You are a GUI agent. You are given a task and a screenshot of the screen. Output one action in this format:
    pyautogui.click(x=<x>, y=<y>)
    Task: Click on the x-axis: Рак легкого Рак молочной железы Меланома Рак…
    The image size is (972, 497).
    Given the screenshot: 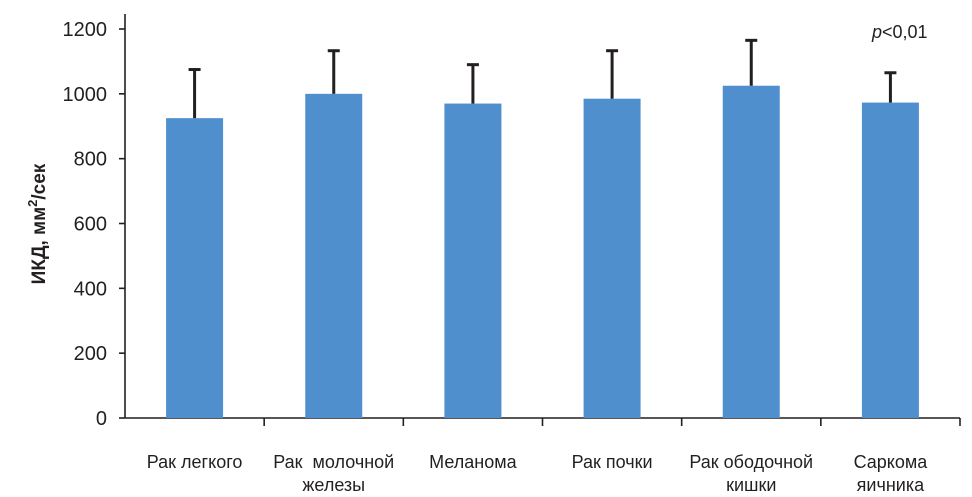 What is the action you would take?
    pyautogui.click(x=543, y=456)
    